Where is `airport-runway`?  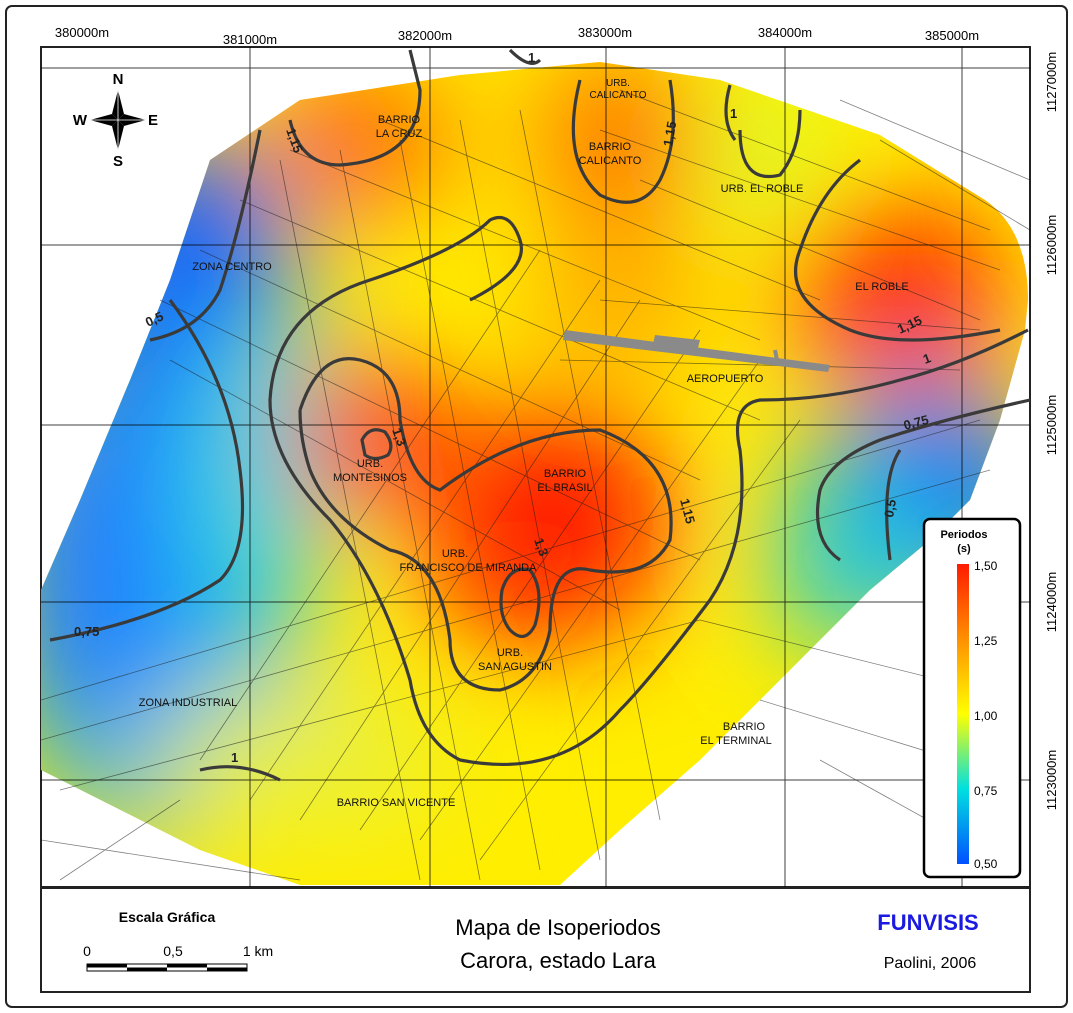
airport-runway is located at coordinates (696, 351).